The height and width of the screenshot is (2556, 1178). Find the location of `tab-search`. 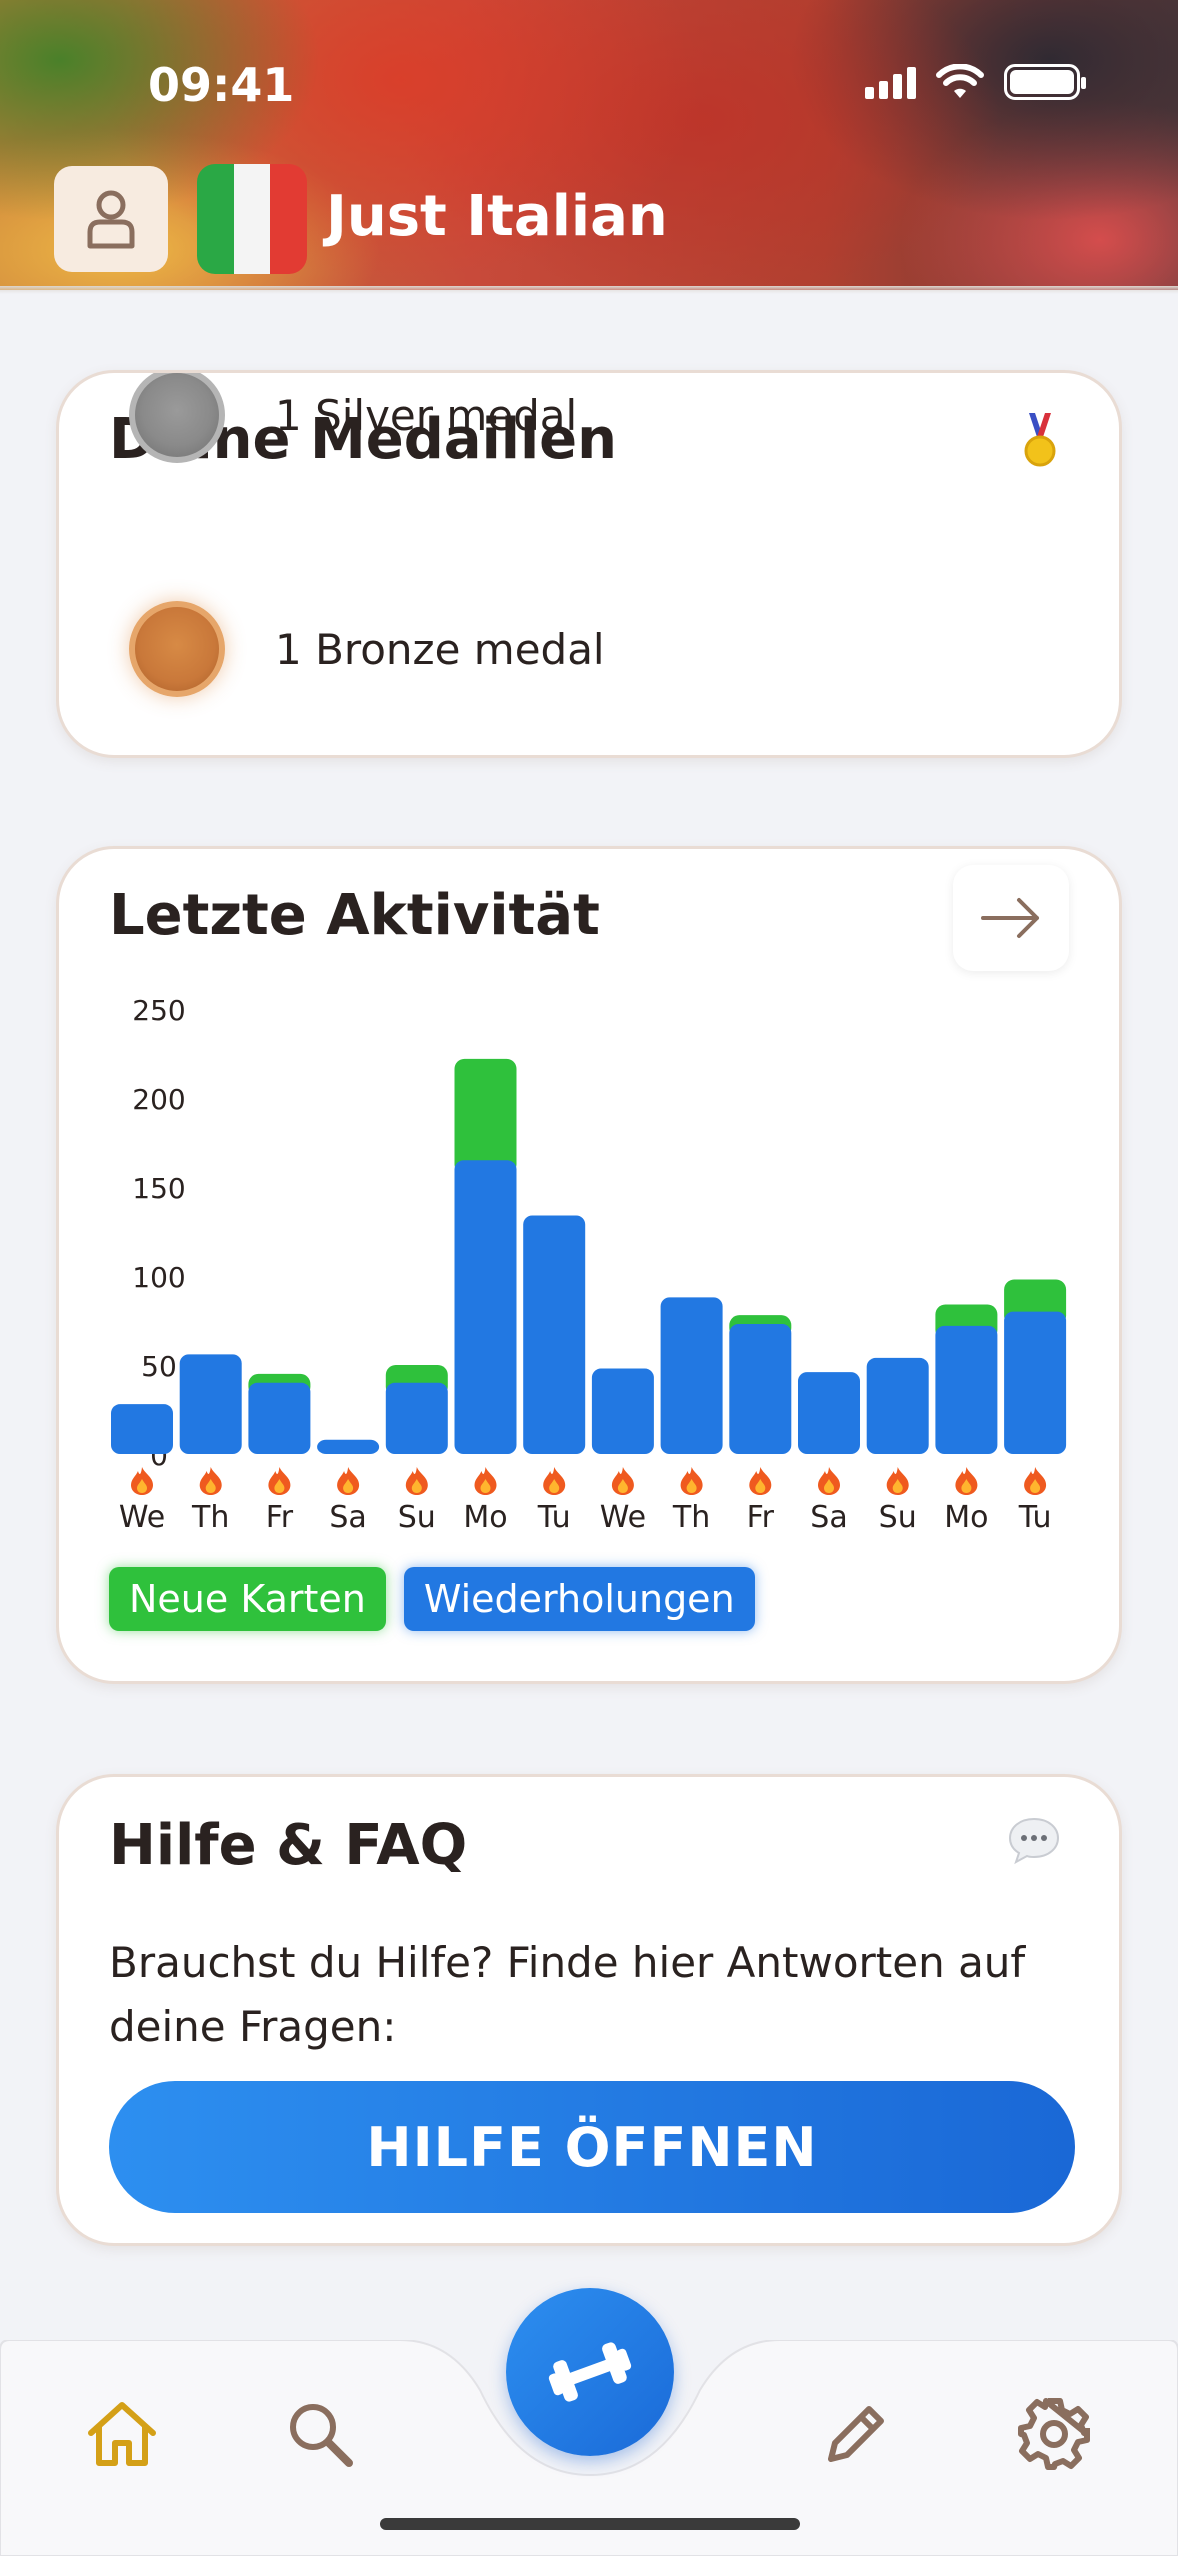

tab-search is located at coordinates (320, 2434).